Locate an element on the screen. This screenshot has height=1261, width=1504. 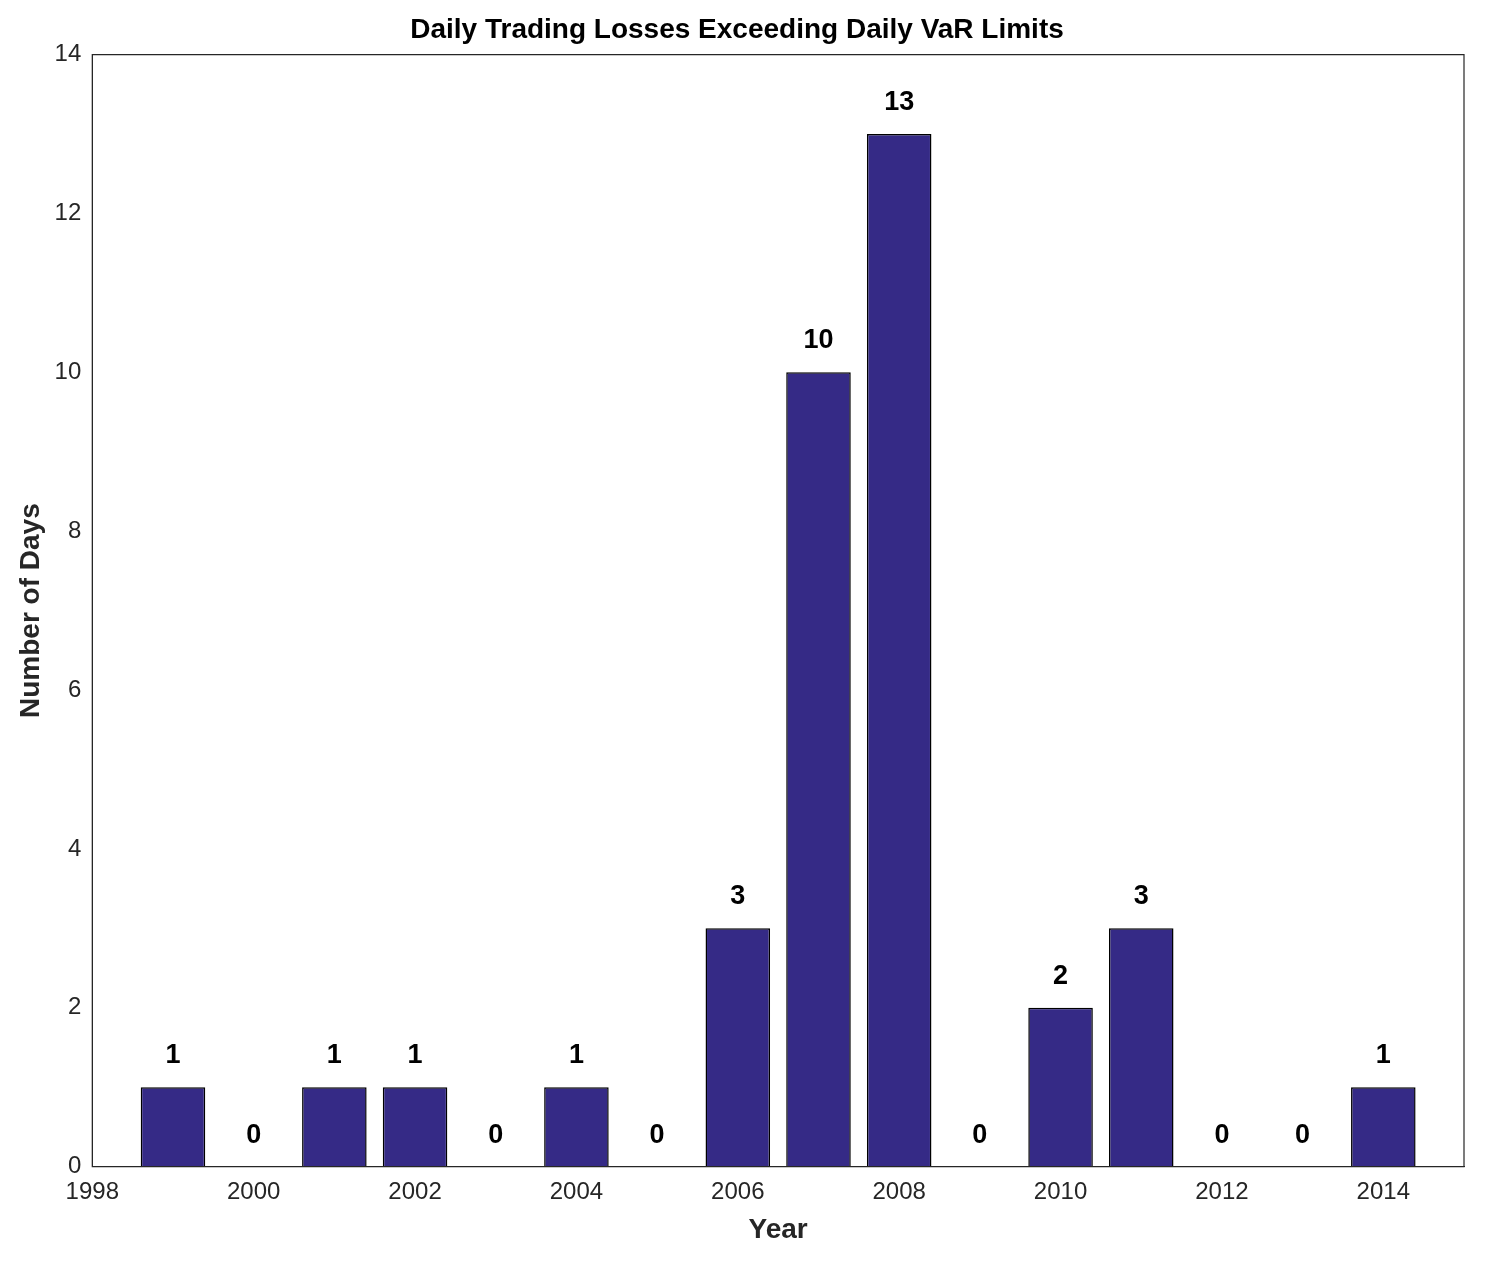
y-tick-label: 10 is located at coordinates (68, 370).